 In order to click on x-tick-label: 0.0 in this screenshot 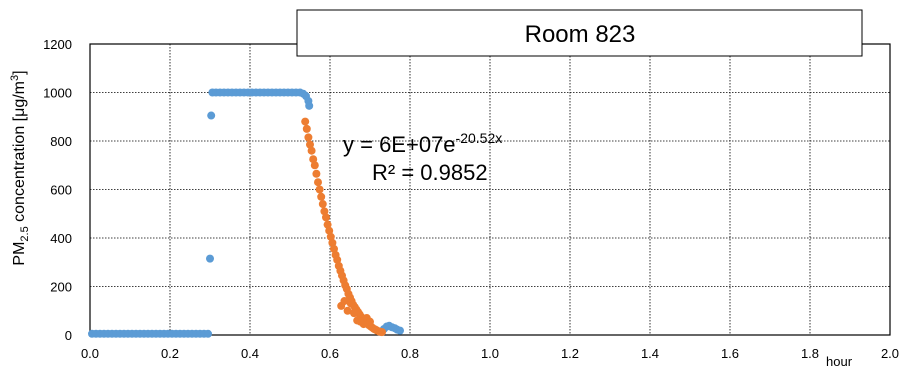, I will do `click(90, 353)`.